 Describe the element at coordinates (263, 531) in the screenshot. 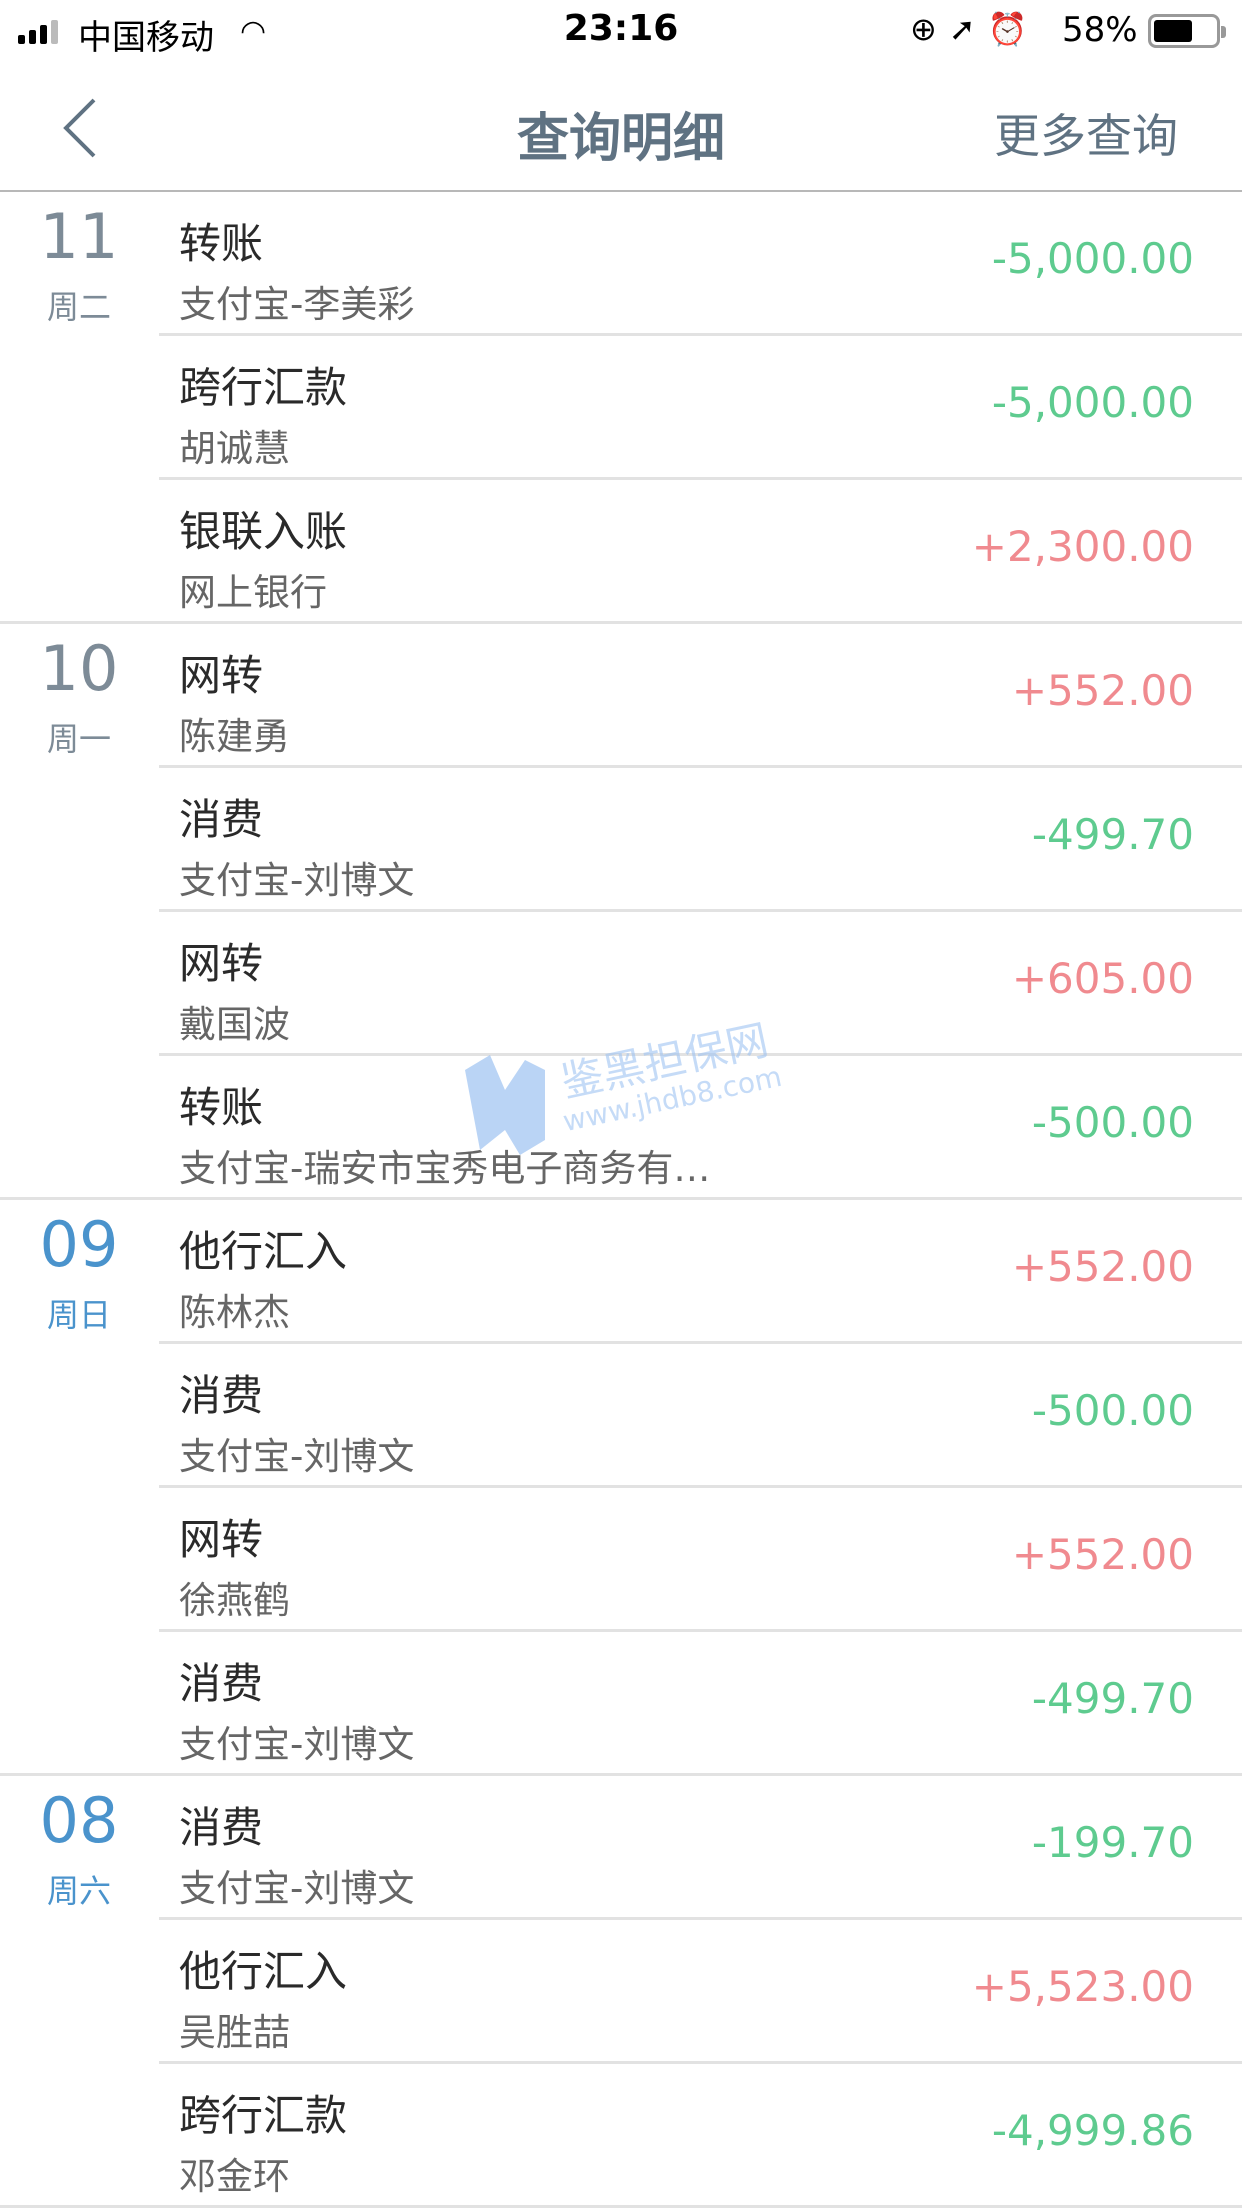

I see `transaction-type: 银联入账` at that location.